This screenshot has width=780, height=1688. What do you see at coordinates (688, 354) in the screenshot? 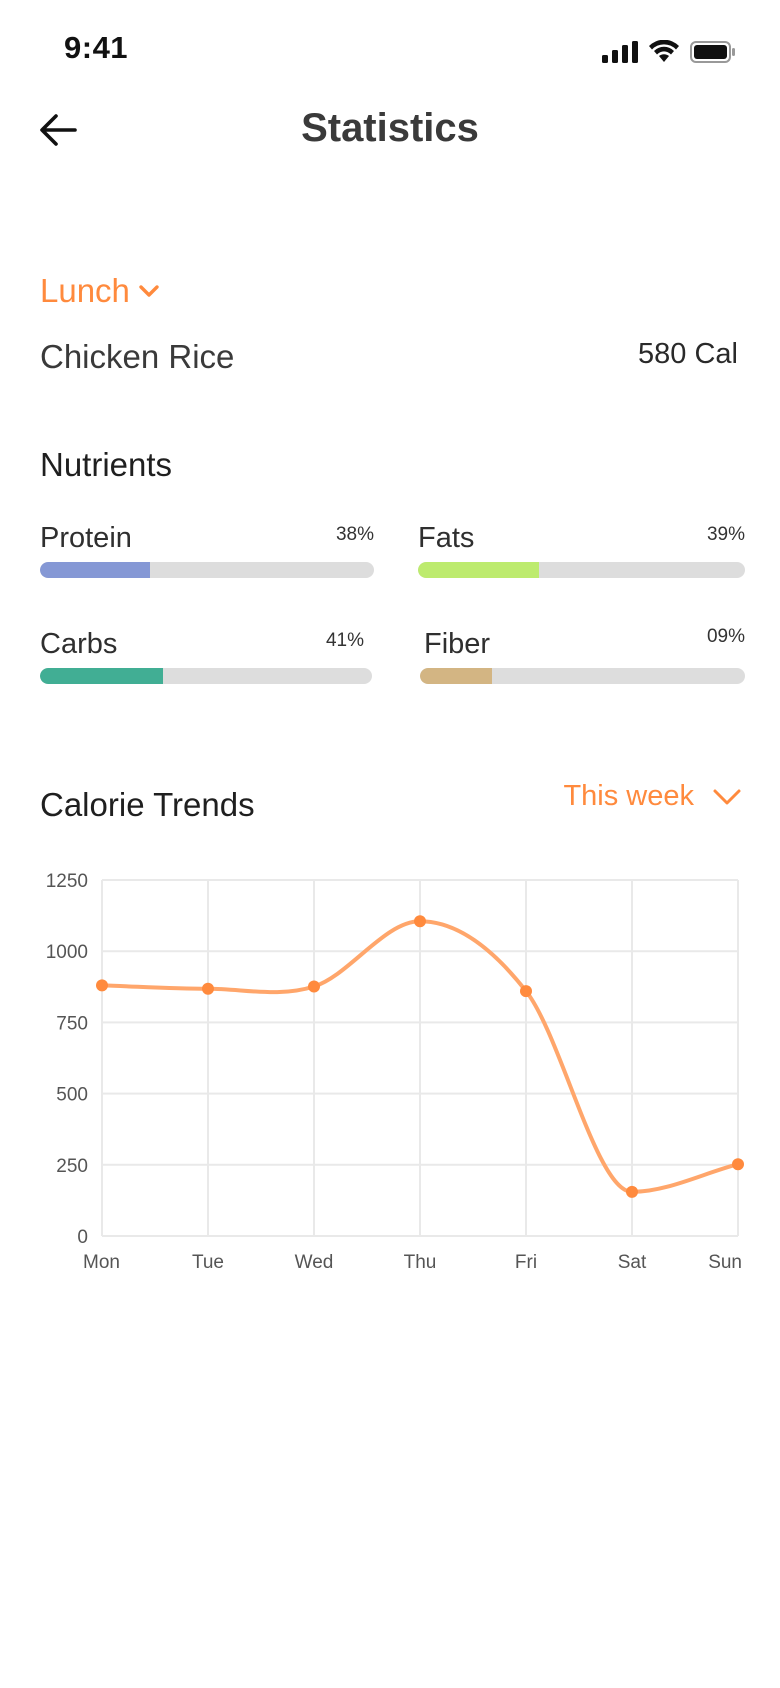
I see `food-calories: 580 Cal` at bounding box center [688, 354].